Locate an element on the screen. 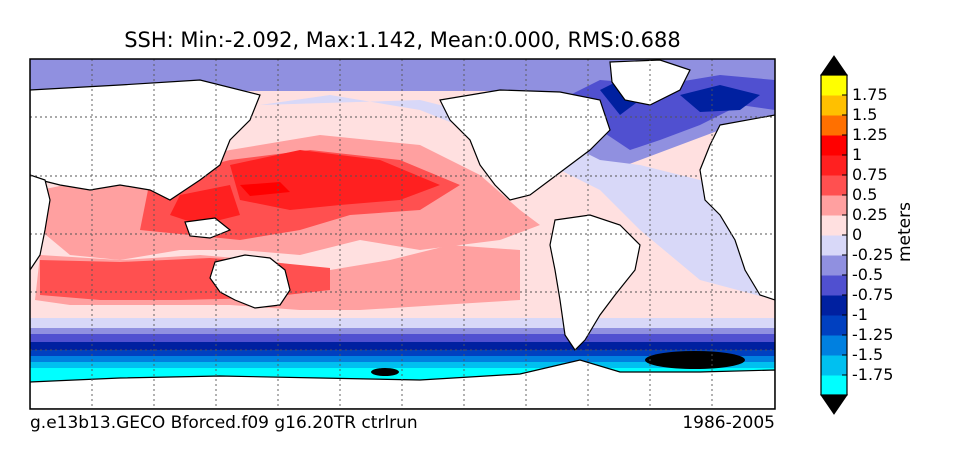  colorbar-tick-label: -0.75 is located at coordinates (873, 294).